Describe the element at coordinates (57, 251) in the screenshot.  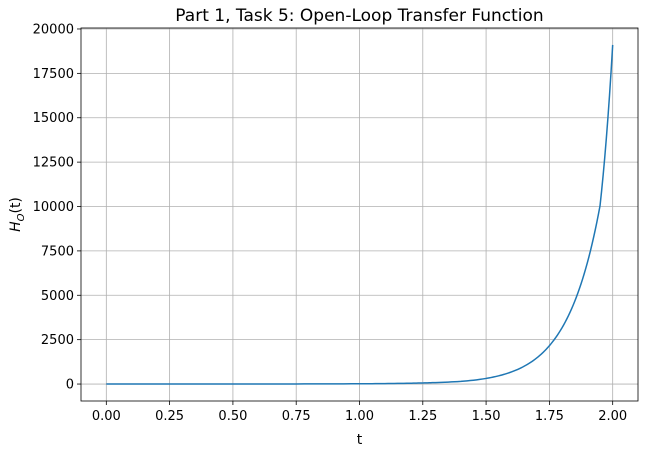
I see `y-tick-label: 7500` at that location.